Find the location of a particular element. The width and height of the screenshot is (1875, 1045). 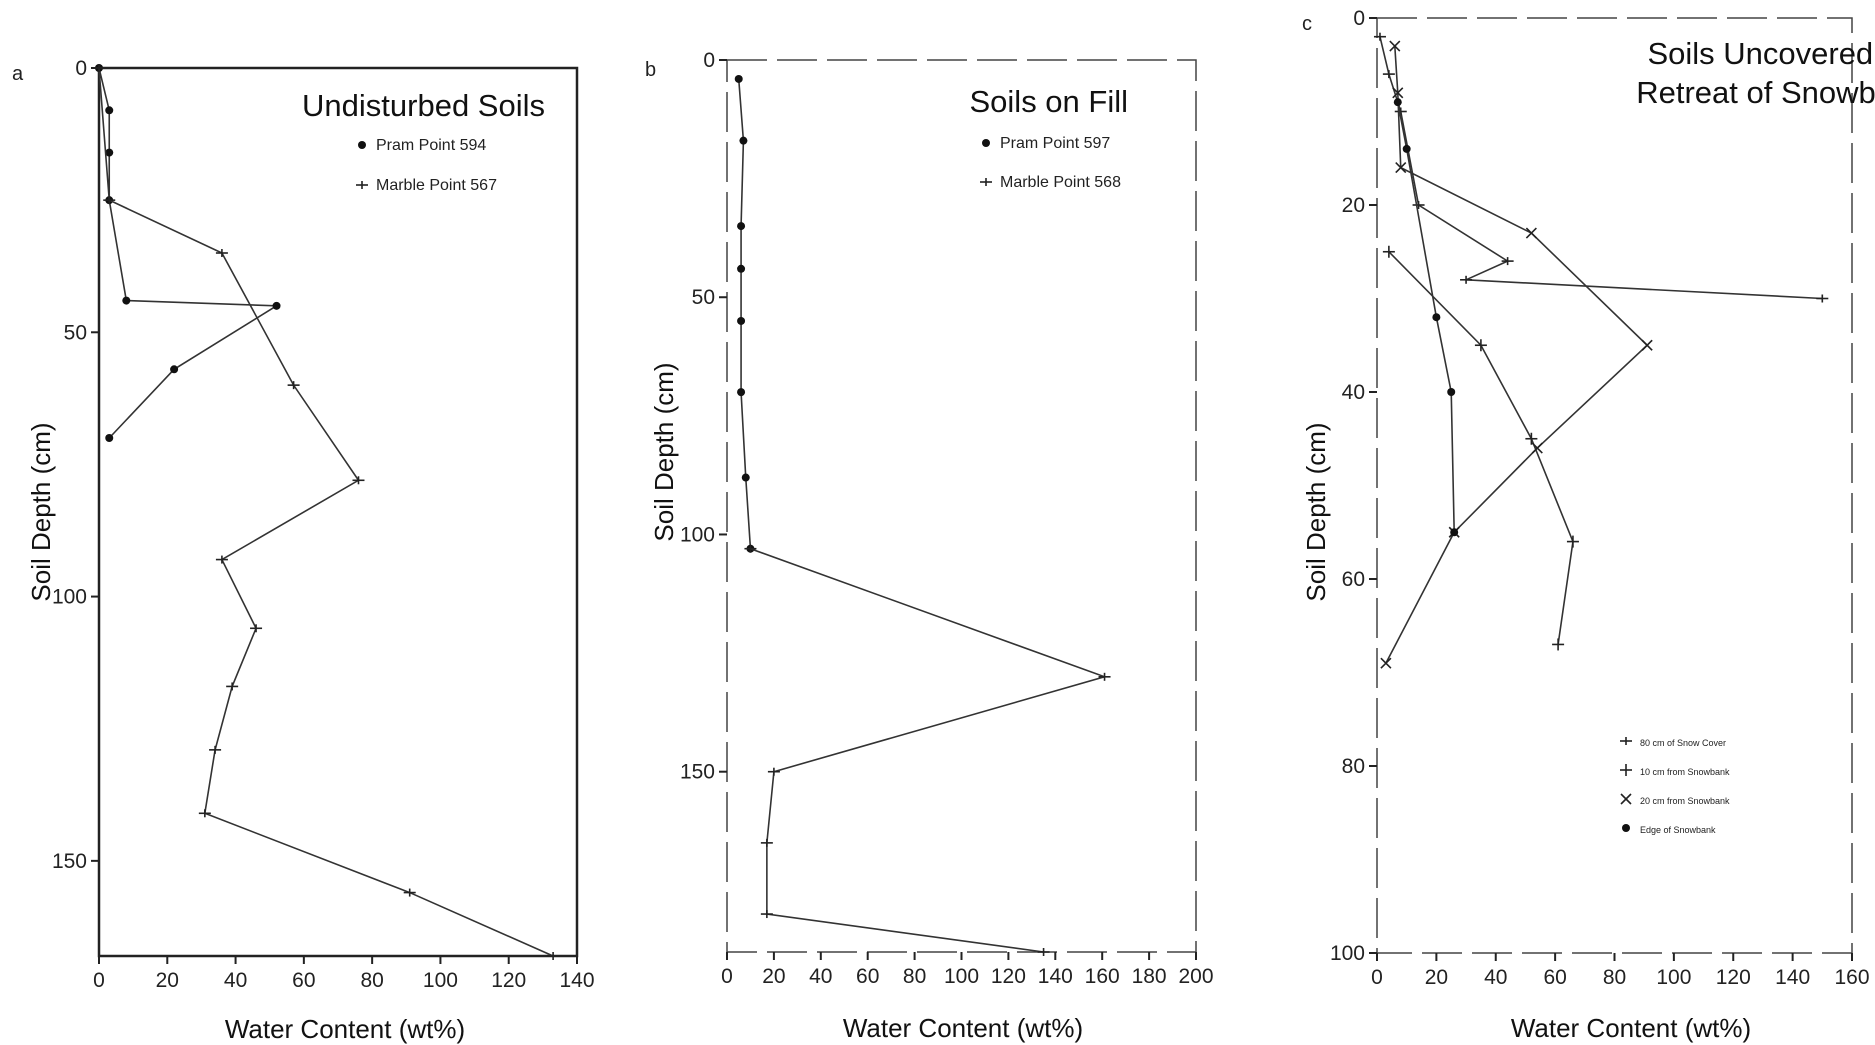

panel-a-legend-label-1: Marble Point 567 is located at coordinates (436, 185).